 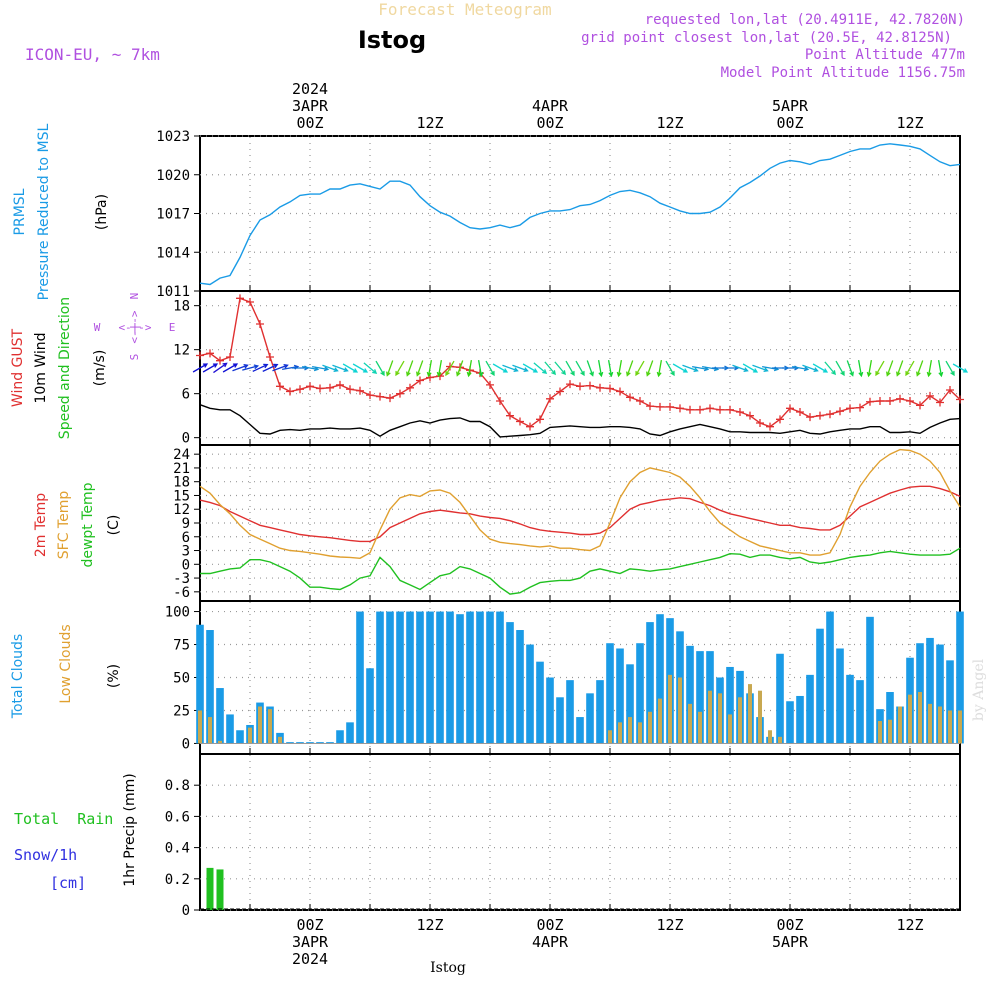 What do you see at coordinates (310, 959) in the screenshot?
I see `bottom-time-label: 2024` at bounding box center [310, 959].